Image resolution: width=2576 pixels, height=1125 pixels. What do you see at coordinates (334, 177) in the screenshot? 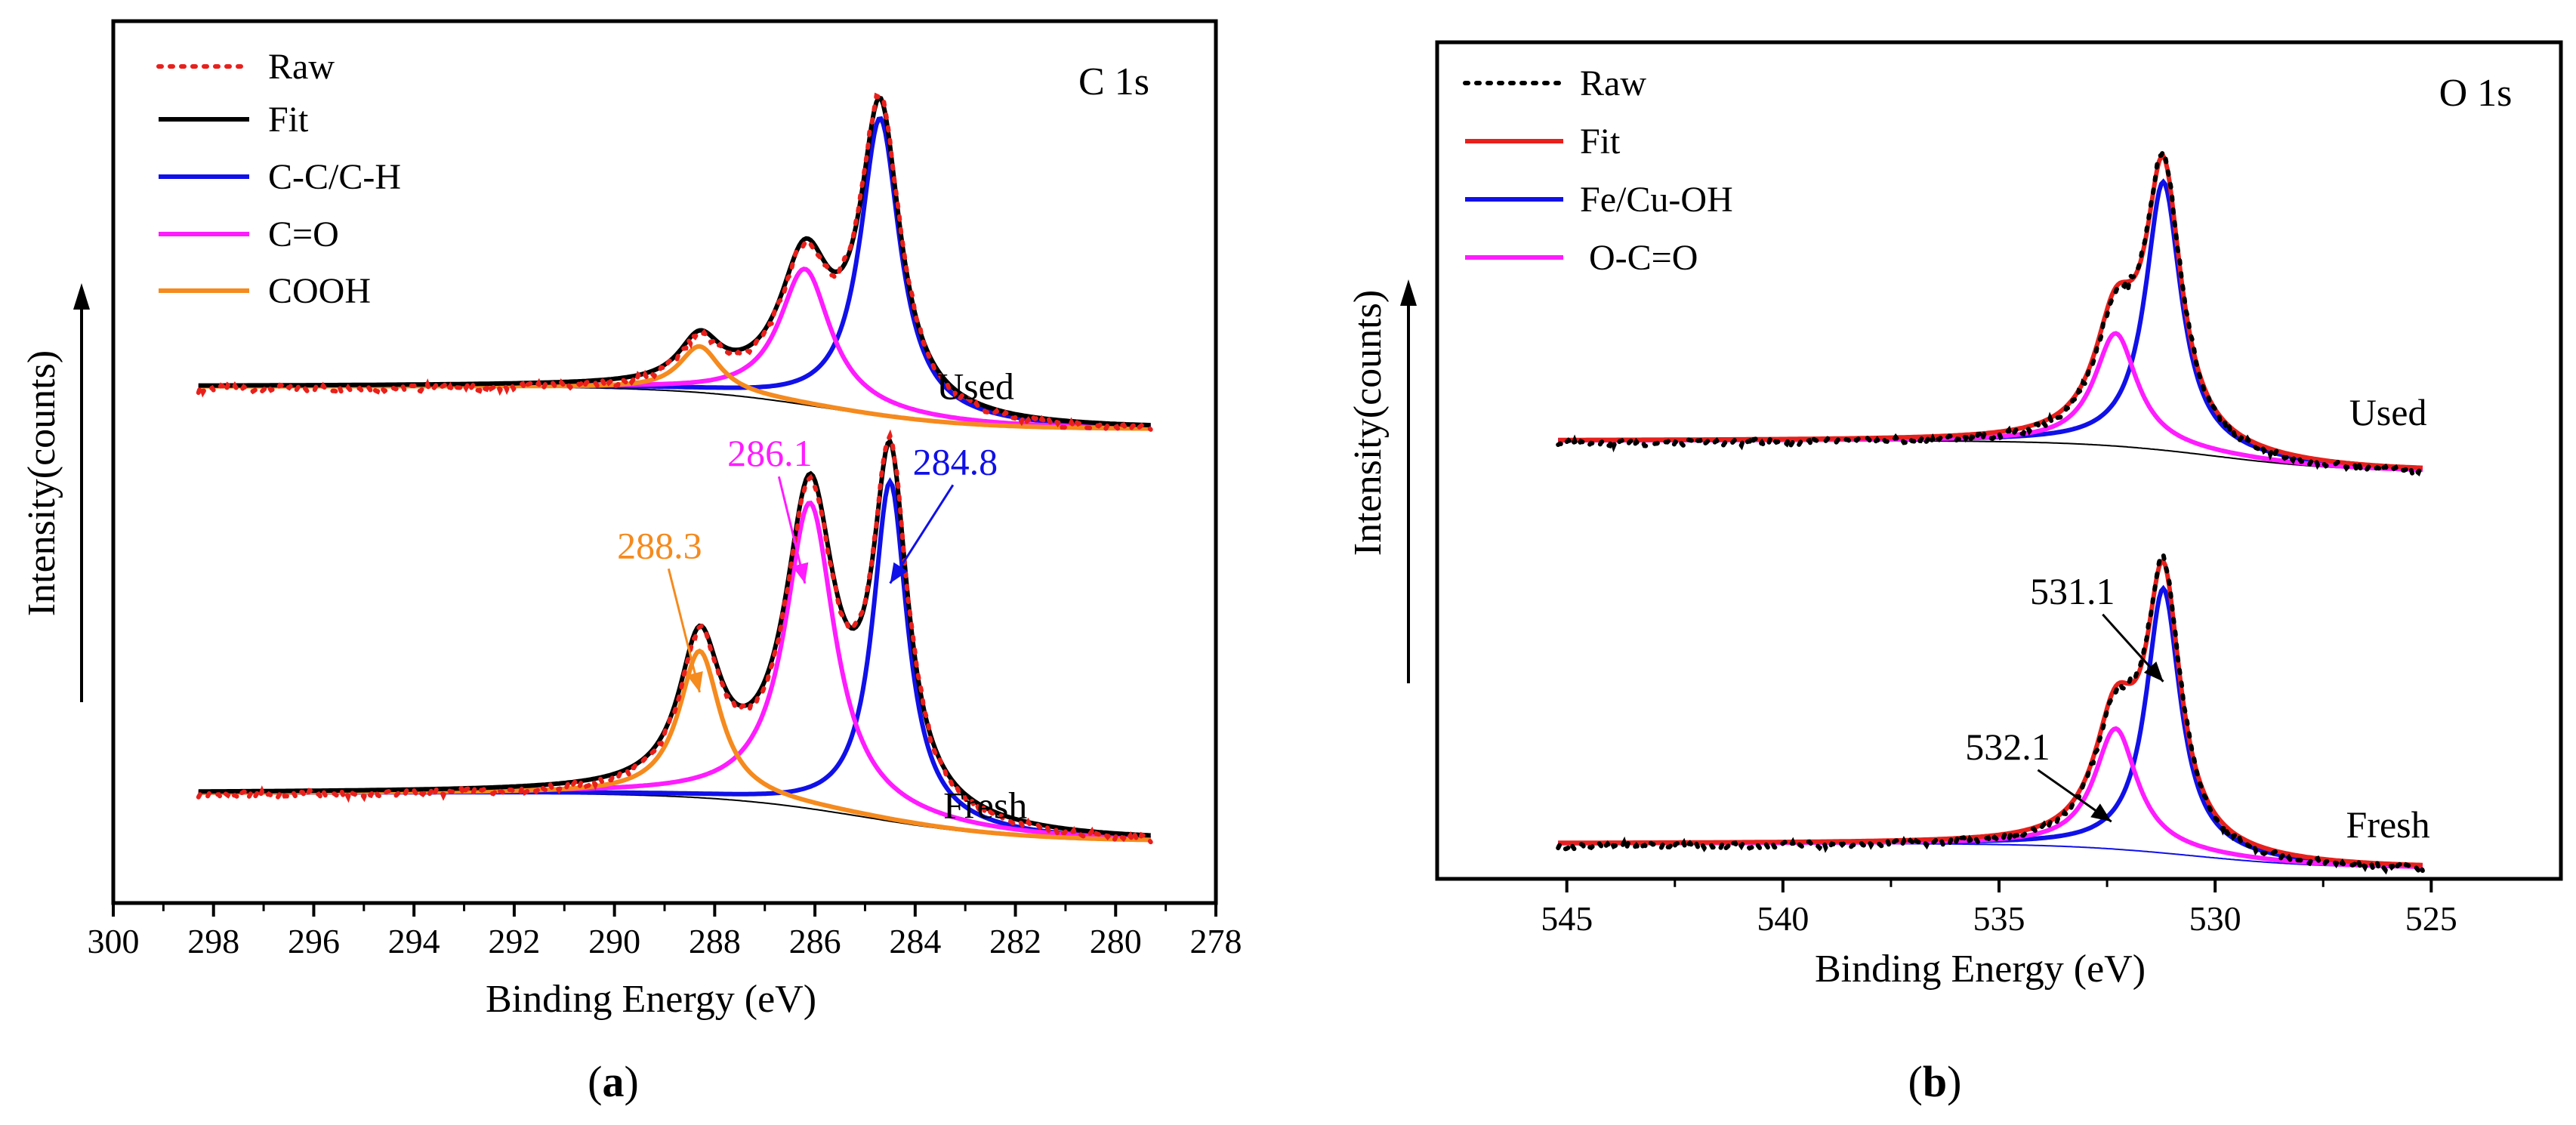
I see `legend-a-cc-label: C-C/C-H` at bounding box center [334, 177].